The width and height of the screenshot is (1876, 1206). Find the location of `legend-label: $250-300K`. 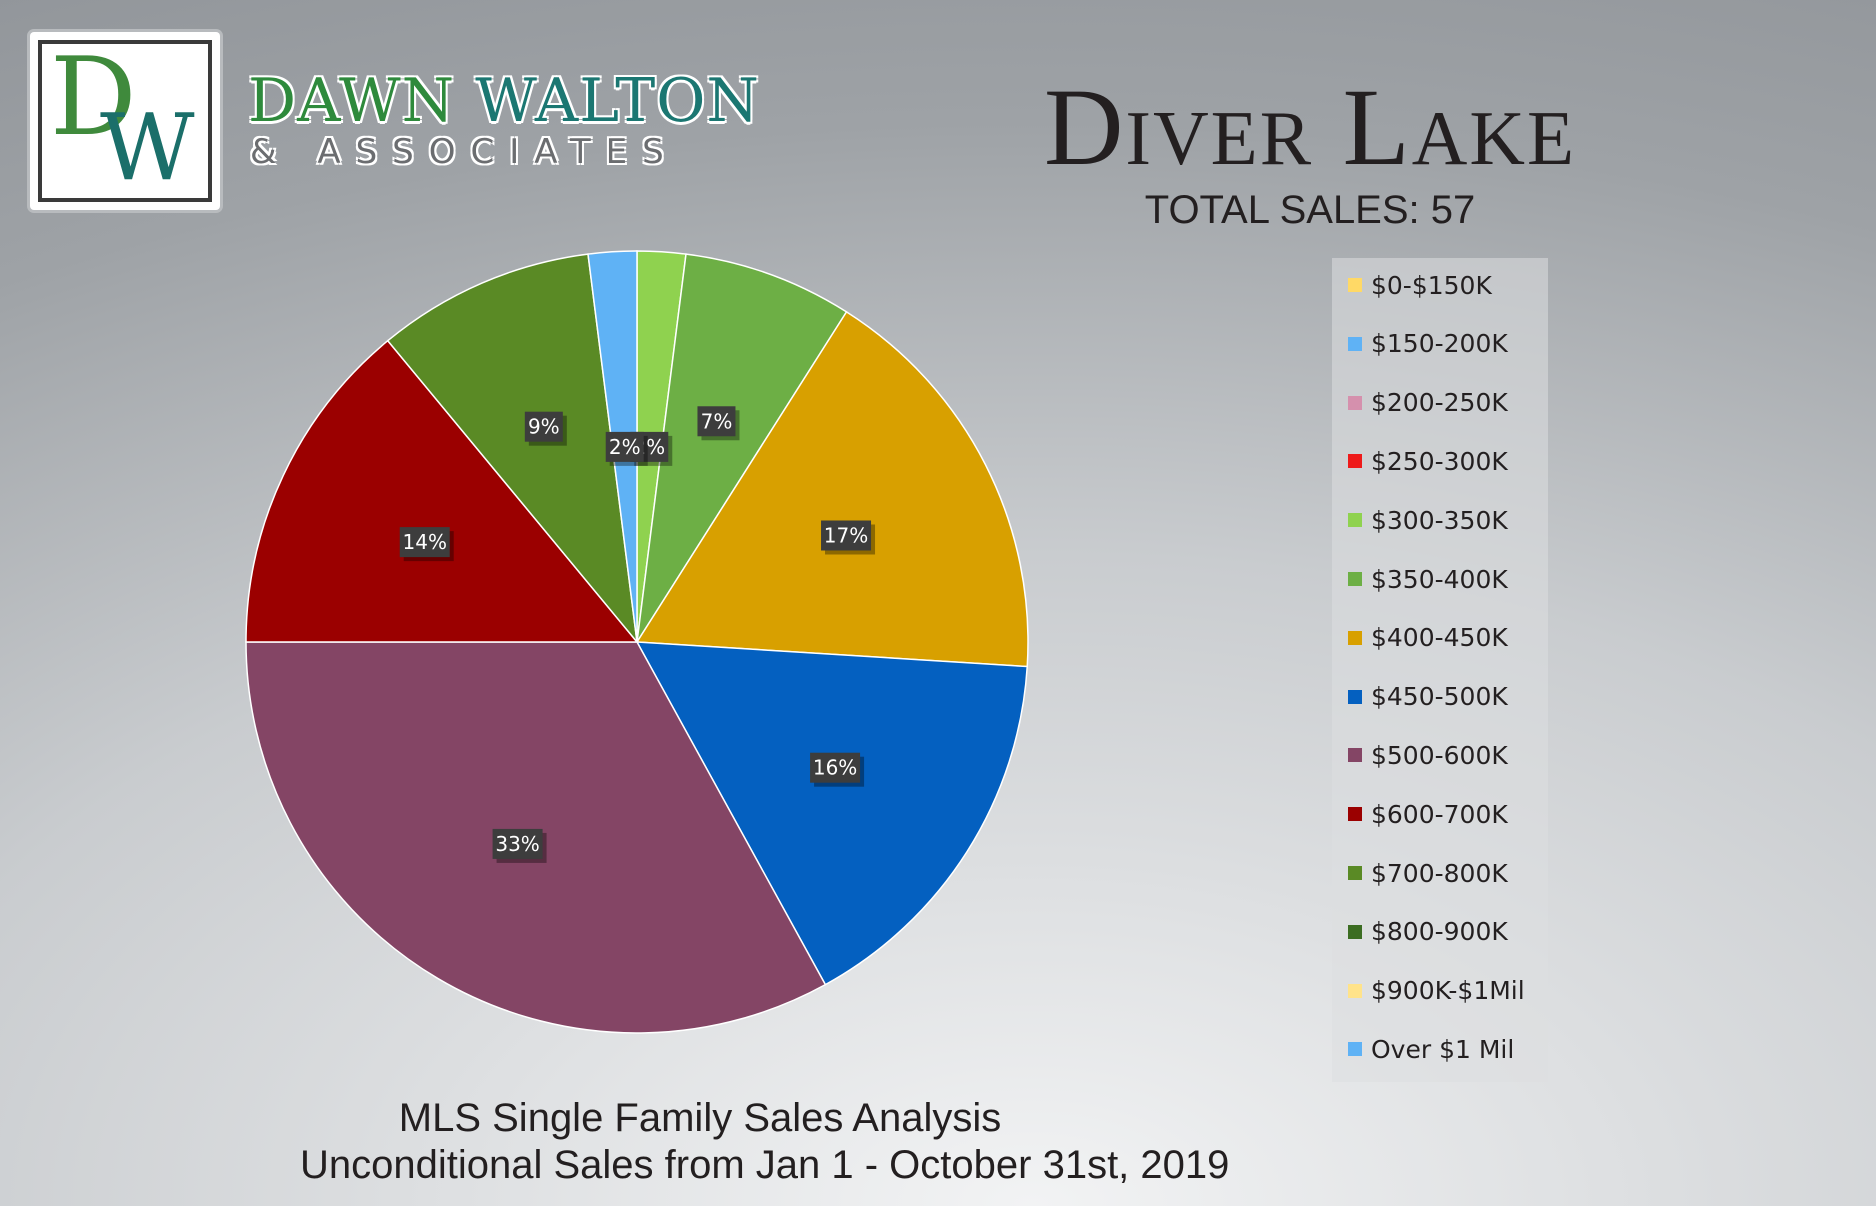

legend-label: $250-300K is located at coordinates (1439, 461).